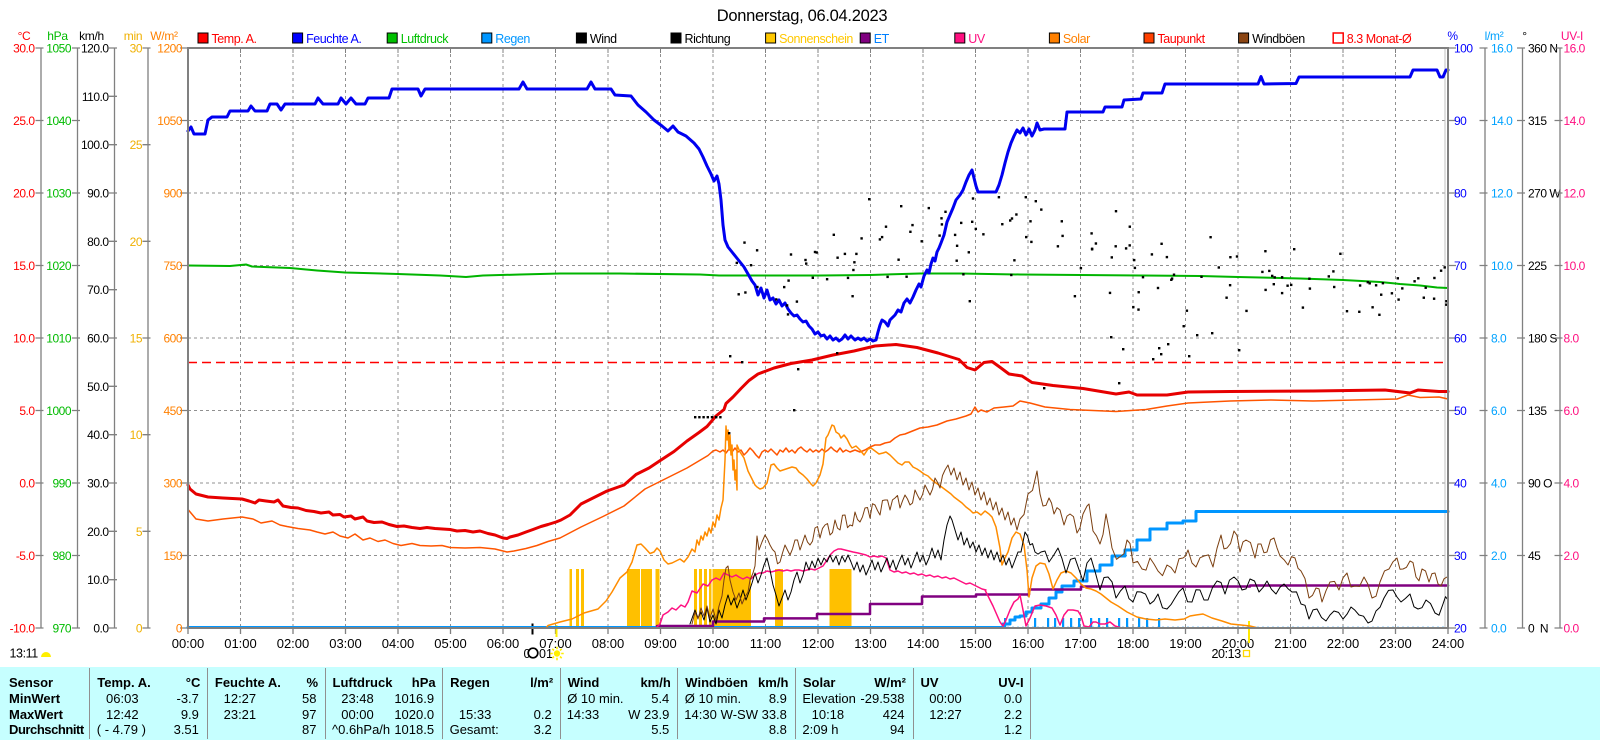 This screenshot has width=1600, height=740. Describe the element at coordinates (172, 339) in the screenshot. I see `svg-text: 600` at that location.